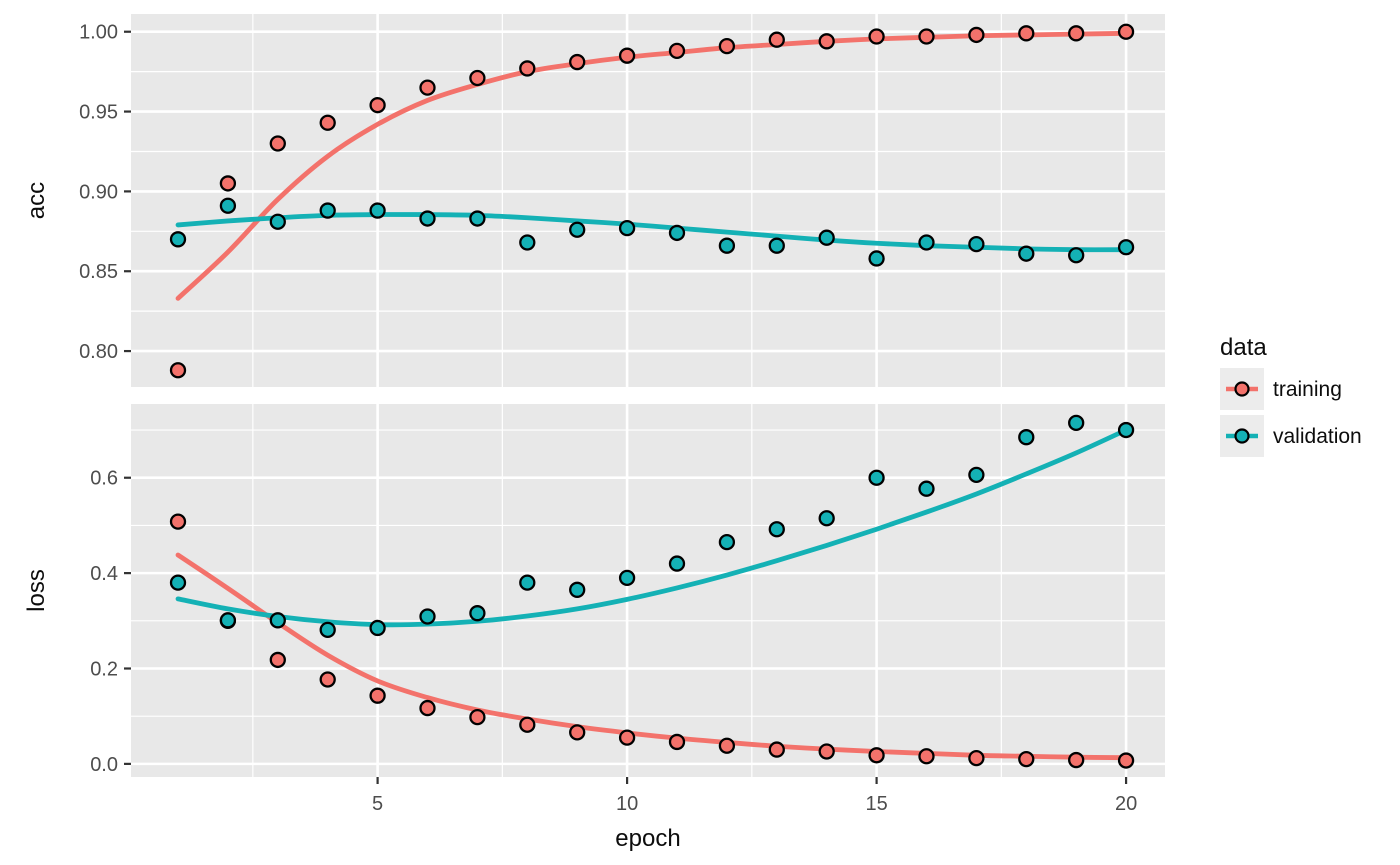 The width and height of the screenshot is (1400, 865). Describe the element at coordinates (104, 765) in the screenshot. I see `y-tick-label: 0.0` at that location.